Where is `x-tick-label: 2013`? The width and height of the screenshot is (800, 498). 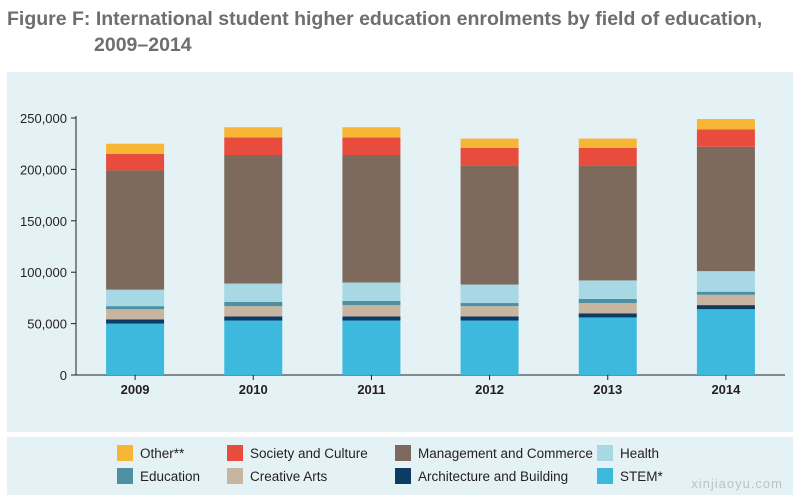 x-tick-label: 2013 is located at coordinates (607, 389).